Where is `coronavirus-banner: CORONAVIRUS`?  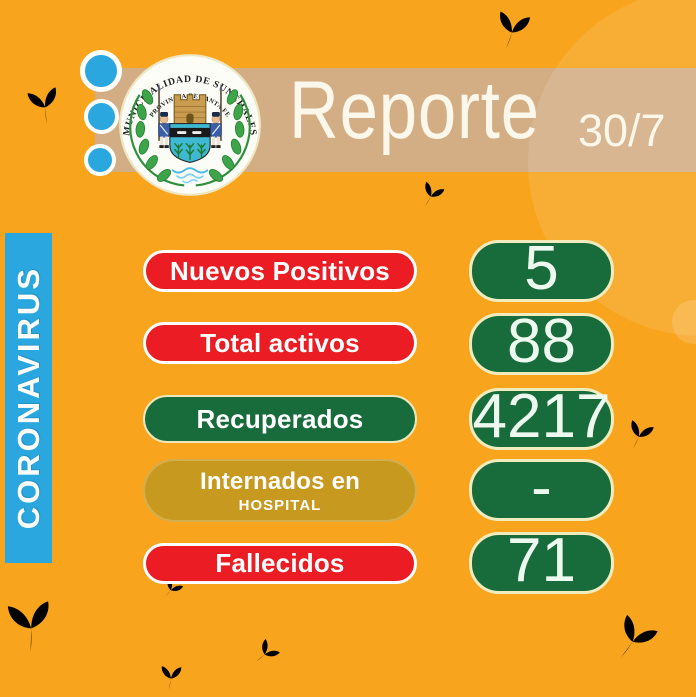
coronavirus-banner: CORONAVIRUS is located at coordinates (28, 398).